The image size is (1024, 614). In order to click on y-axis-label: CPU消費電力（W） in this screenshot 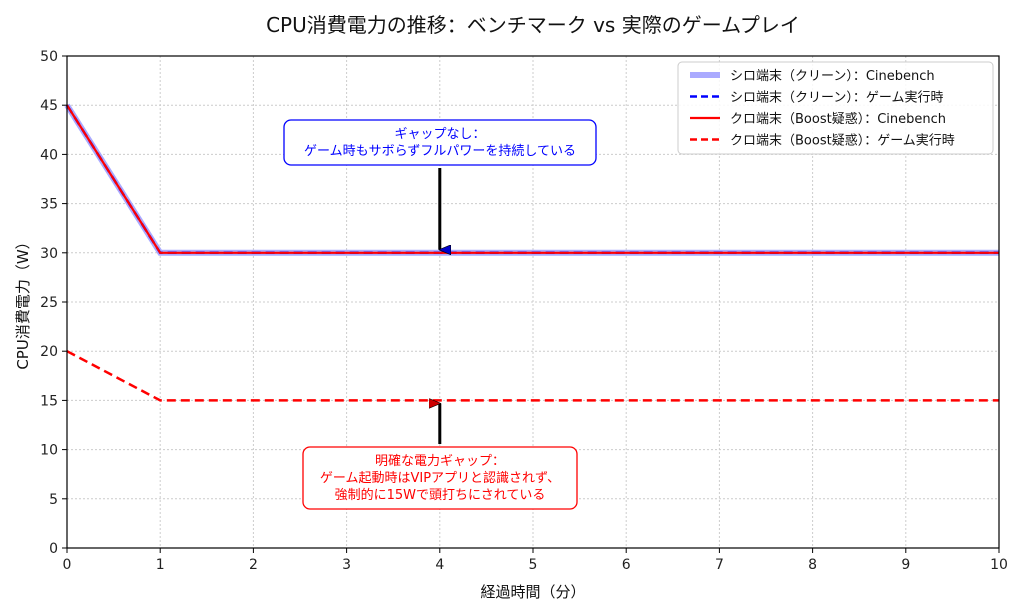, I will do `click(23, 301)`.